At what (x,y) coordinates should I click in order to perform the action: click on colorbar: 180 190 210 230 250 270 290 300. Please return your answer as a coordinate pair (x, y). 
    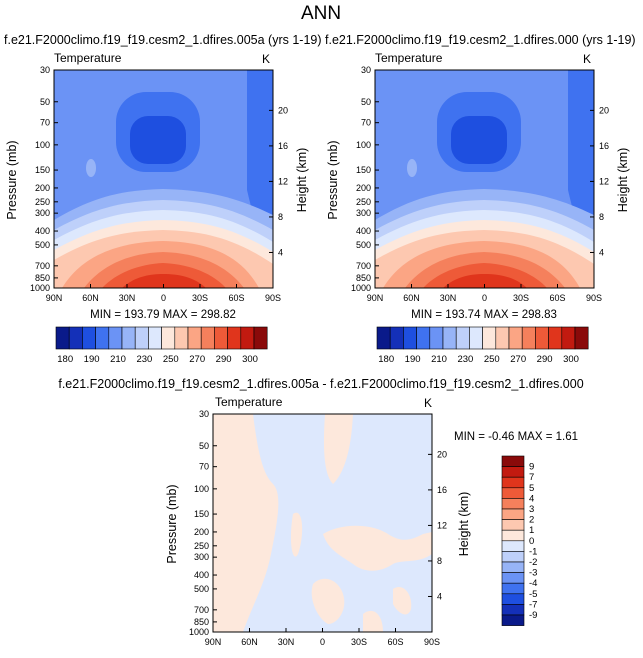
    Looking at the image, I should click on (482, 345).